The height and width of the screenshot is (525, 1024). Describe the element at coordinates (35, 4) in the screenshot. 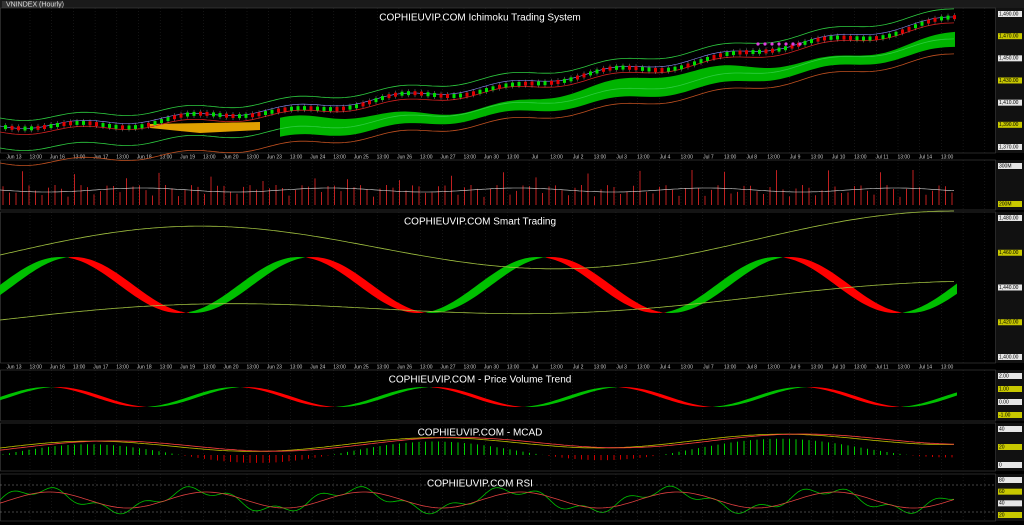

I see `tab-title: VNINDEX (Hourly)` at that location.